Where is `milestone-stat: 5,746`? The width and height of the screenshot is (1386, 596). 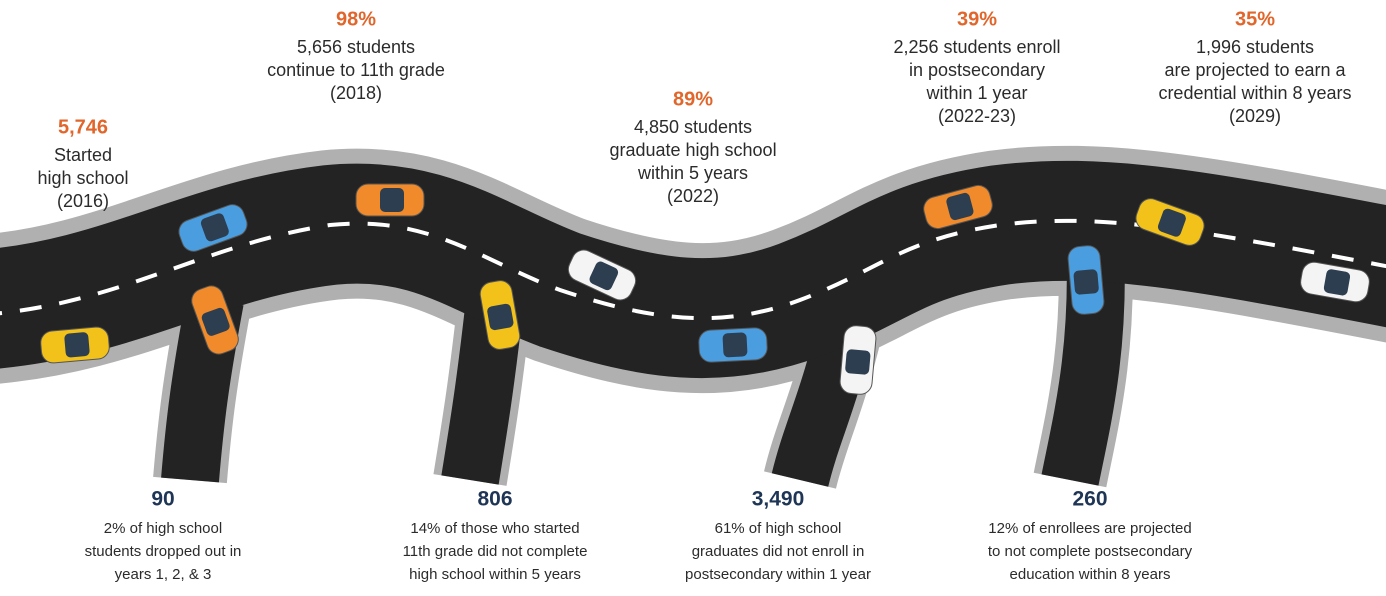
milestone-stat: 5,746 is located at coordinates (83, 127).